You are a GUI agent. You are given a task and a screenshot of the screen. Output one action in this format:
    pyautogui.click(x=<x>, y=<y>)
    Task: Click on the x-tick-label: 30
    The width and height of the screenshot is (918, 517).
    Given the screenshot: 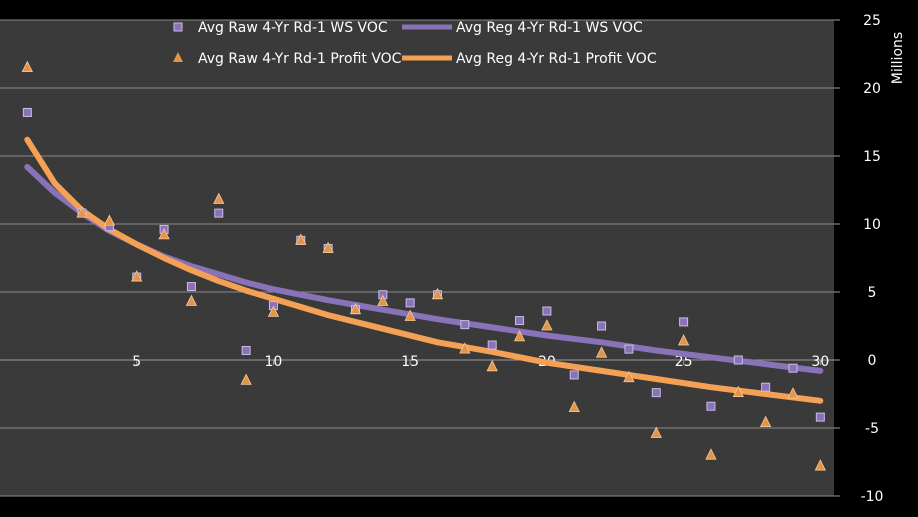 What is the action you would take?
    pyautogui.click(x=820, y=362)
    